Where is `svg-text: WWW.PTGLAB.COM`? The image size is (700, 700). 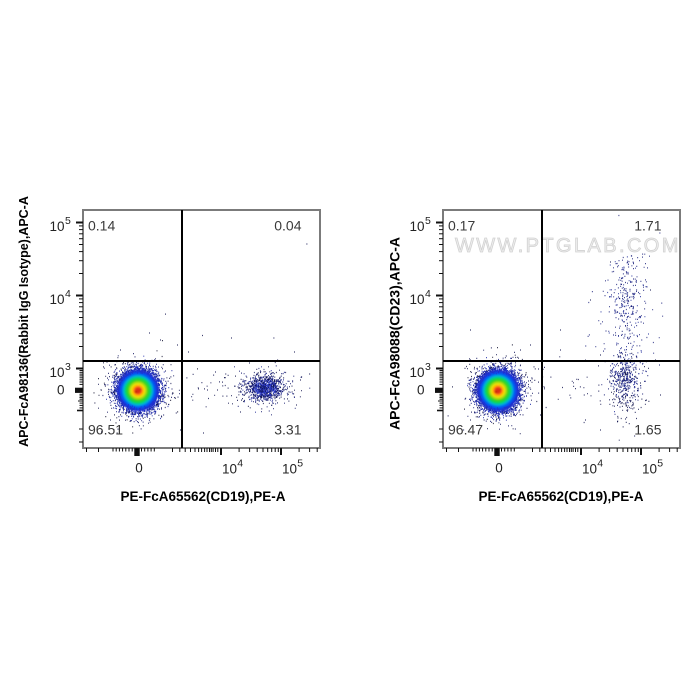
svg-text: WWW.PTGLAB.COM is located at coordinates (568, 246).